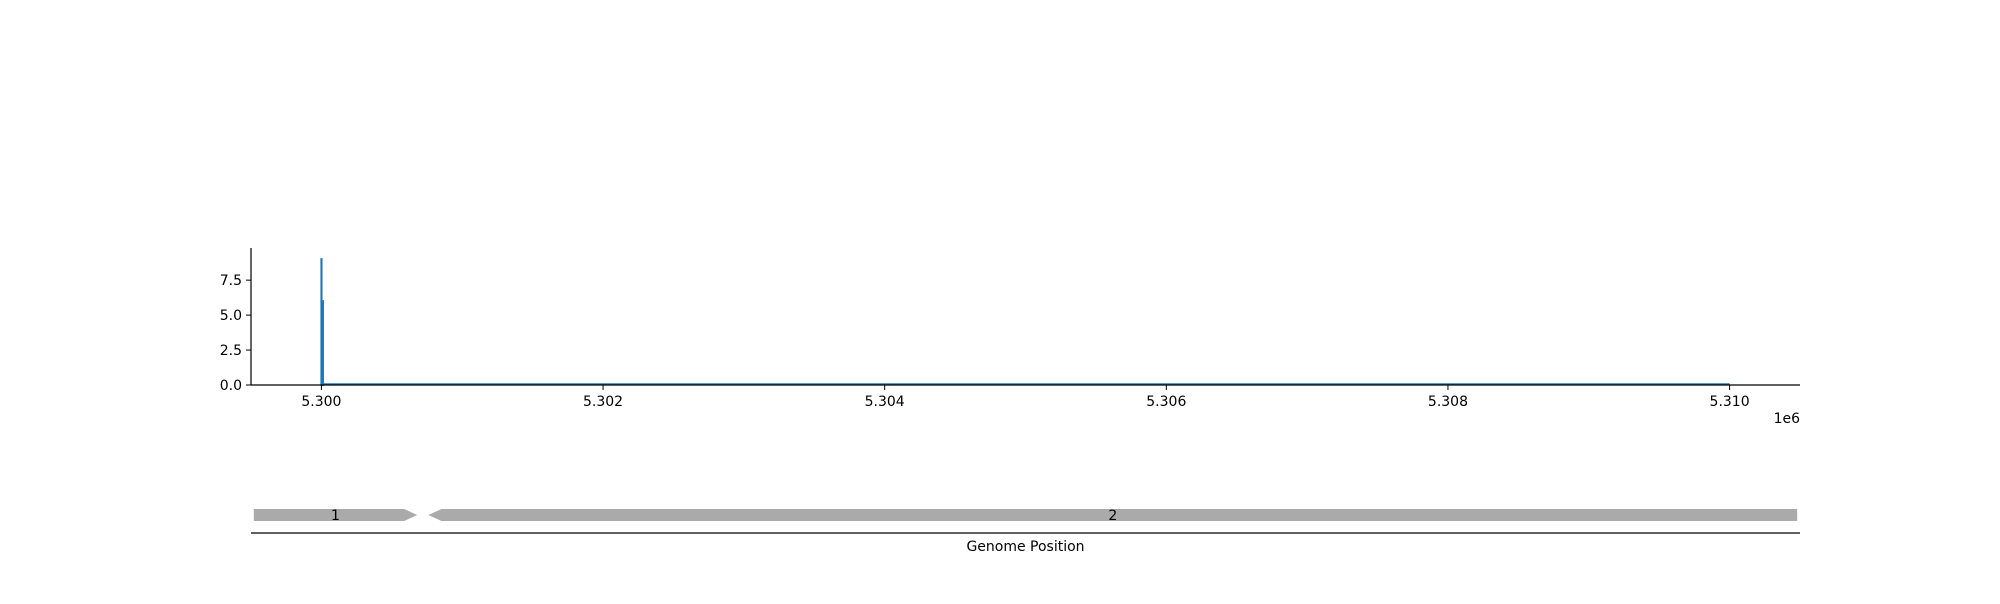 This screenshot has width=2000, height=604. I want to click on x-tick-label: 5.300, so click(321, 402).